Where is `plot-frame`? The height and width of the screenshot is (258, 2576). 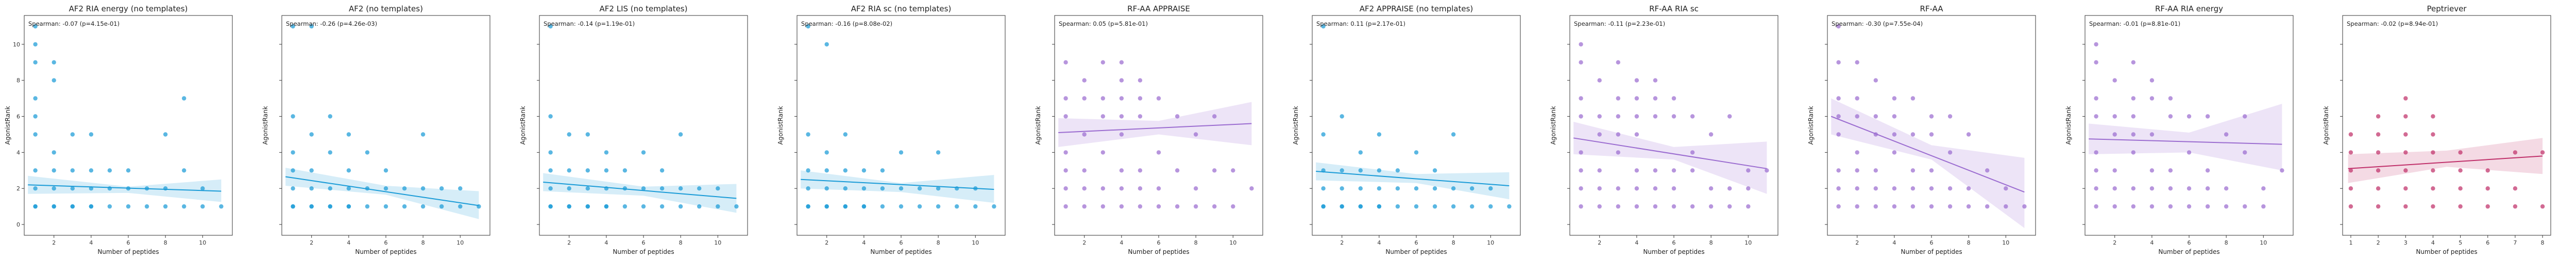
plot-frame is located at coordinates (128, 125).